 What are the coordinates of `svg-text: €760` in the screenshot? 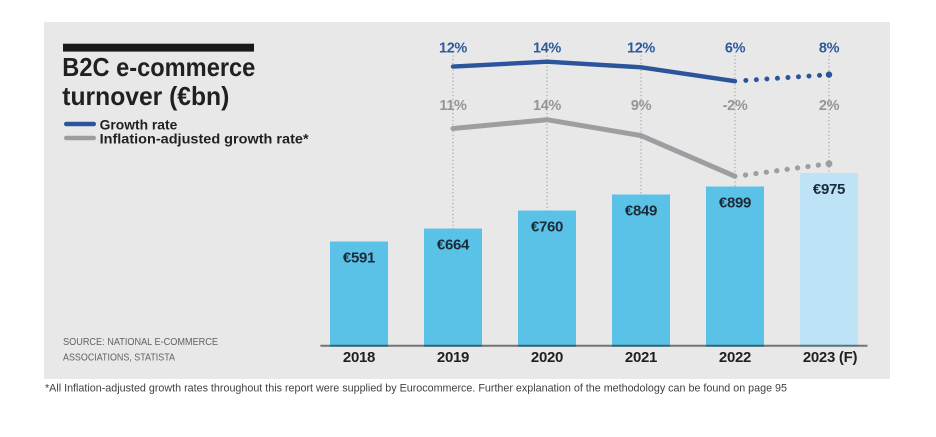 It's located at (547, 227).